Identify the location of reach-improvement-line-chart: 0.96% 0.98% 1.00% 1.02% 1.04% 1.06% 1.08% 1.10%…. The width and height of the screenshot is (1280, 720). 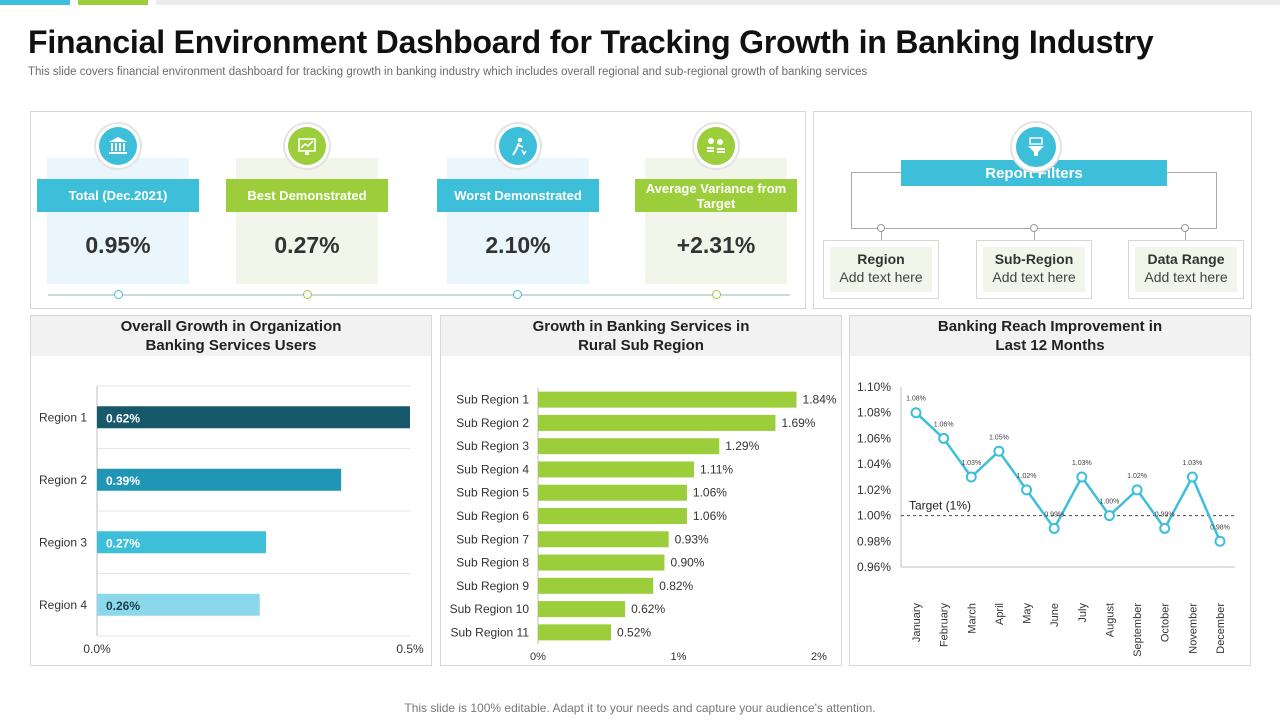
(1046, 518).